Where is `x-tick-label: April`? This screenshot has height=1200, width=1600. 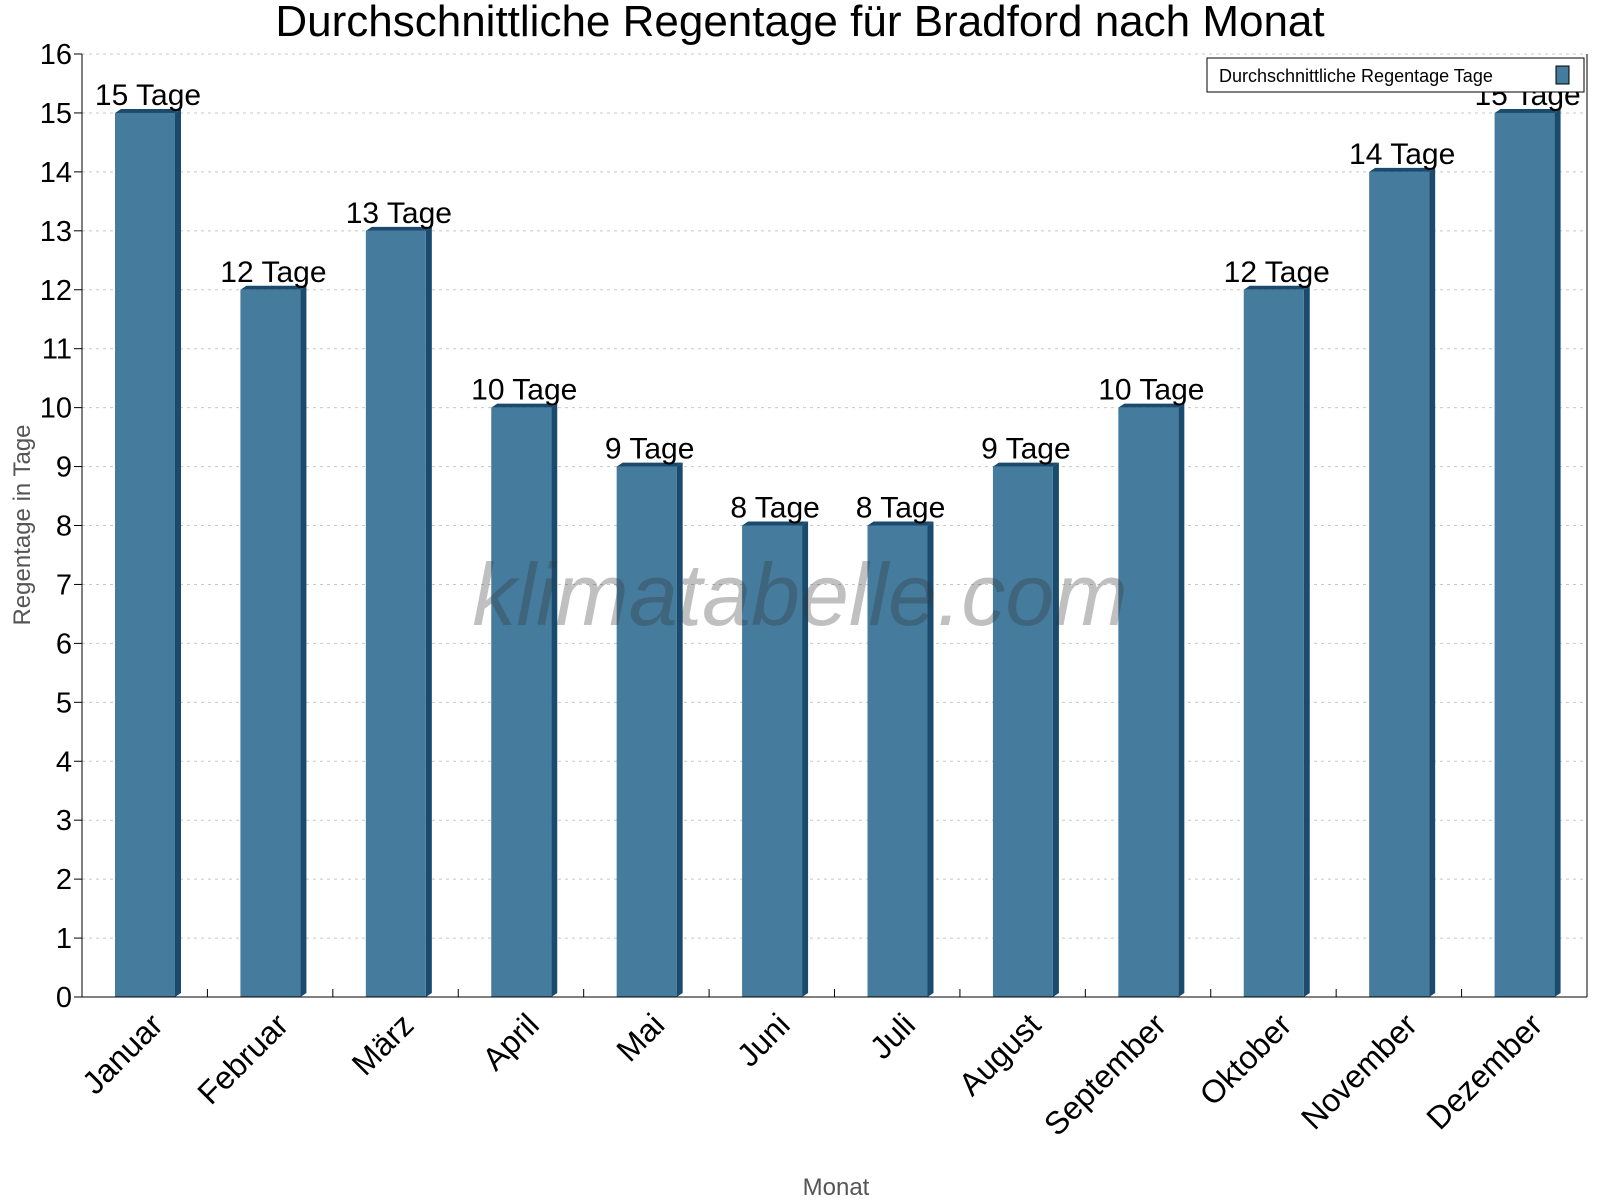
x-tick-label: April is located at coordinates (510, 1041).